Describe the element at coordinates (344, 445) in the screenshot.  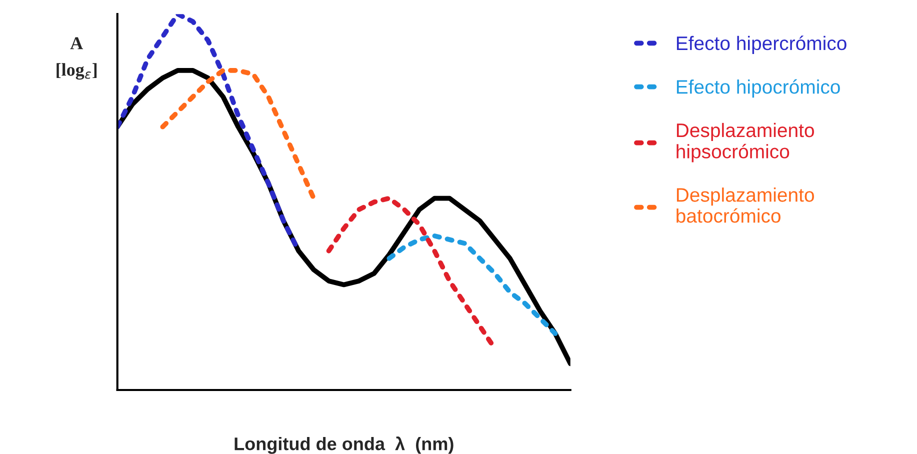
I see `x-axis-title: Longitud de onda λ (nm)` at that location.